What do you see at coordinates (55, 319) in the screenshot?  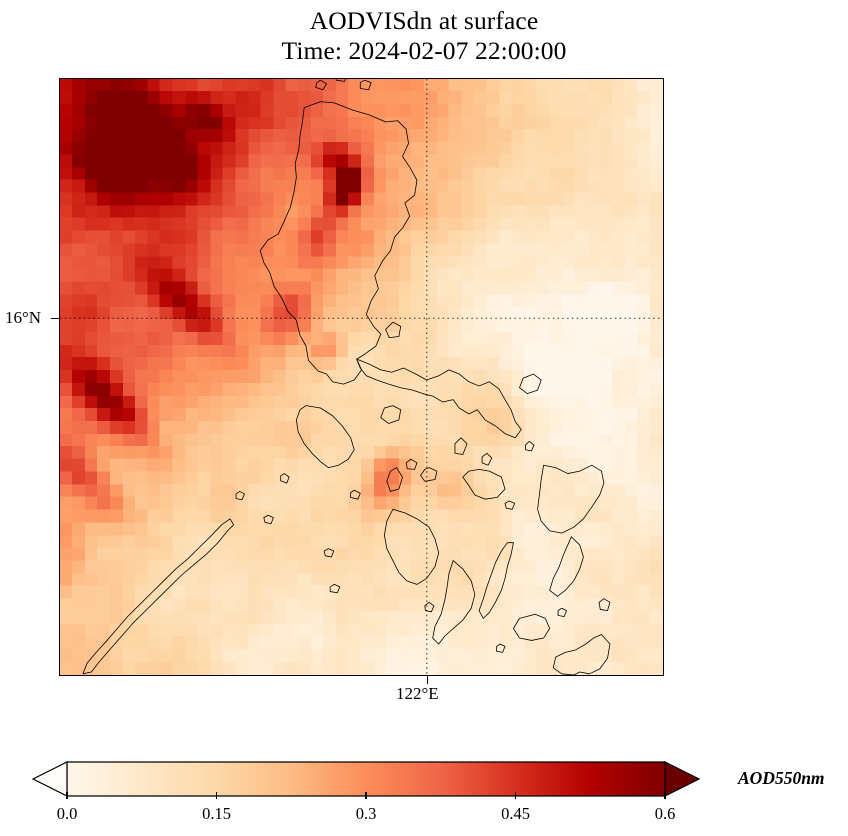 I see `y-axis-tick-16N` at bounding box center [55, 319].